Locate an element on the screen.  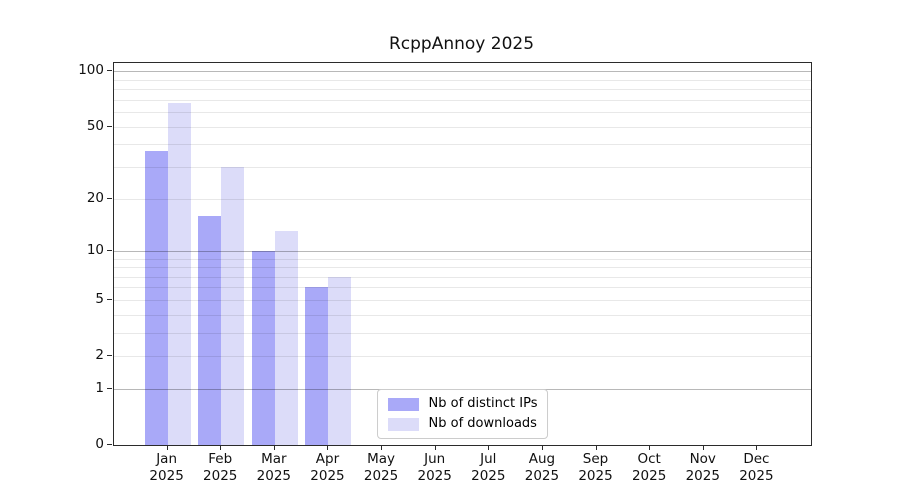
y-tick-label-50: 50 is located at coordinates (95, 125).